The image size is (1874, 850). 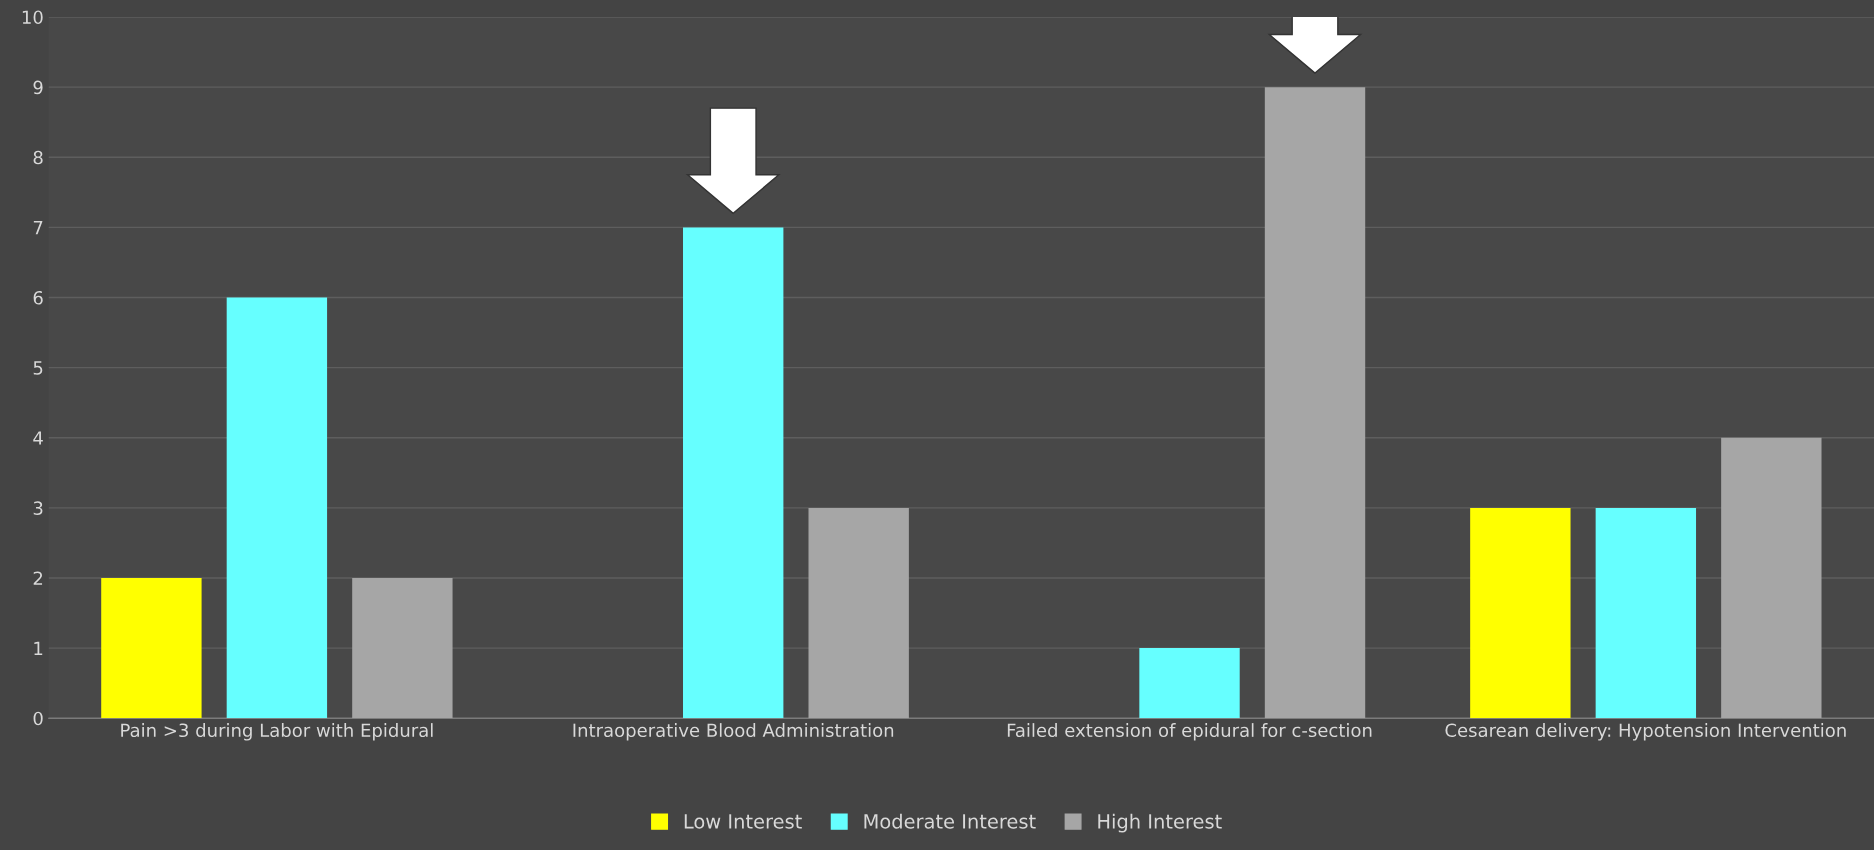 What do you see at coordinates (38, 228) in the screenshot?
I see `y-tick-label: 7` at bounding box center [38, 228].